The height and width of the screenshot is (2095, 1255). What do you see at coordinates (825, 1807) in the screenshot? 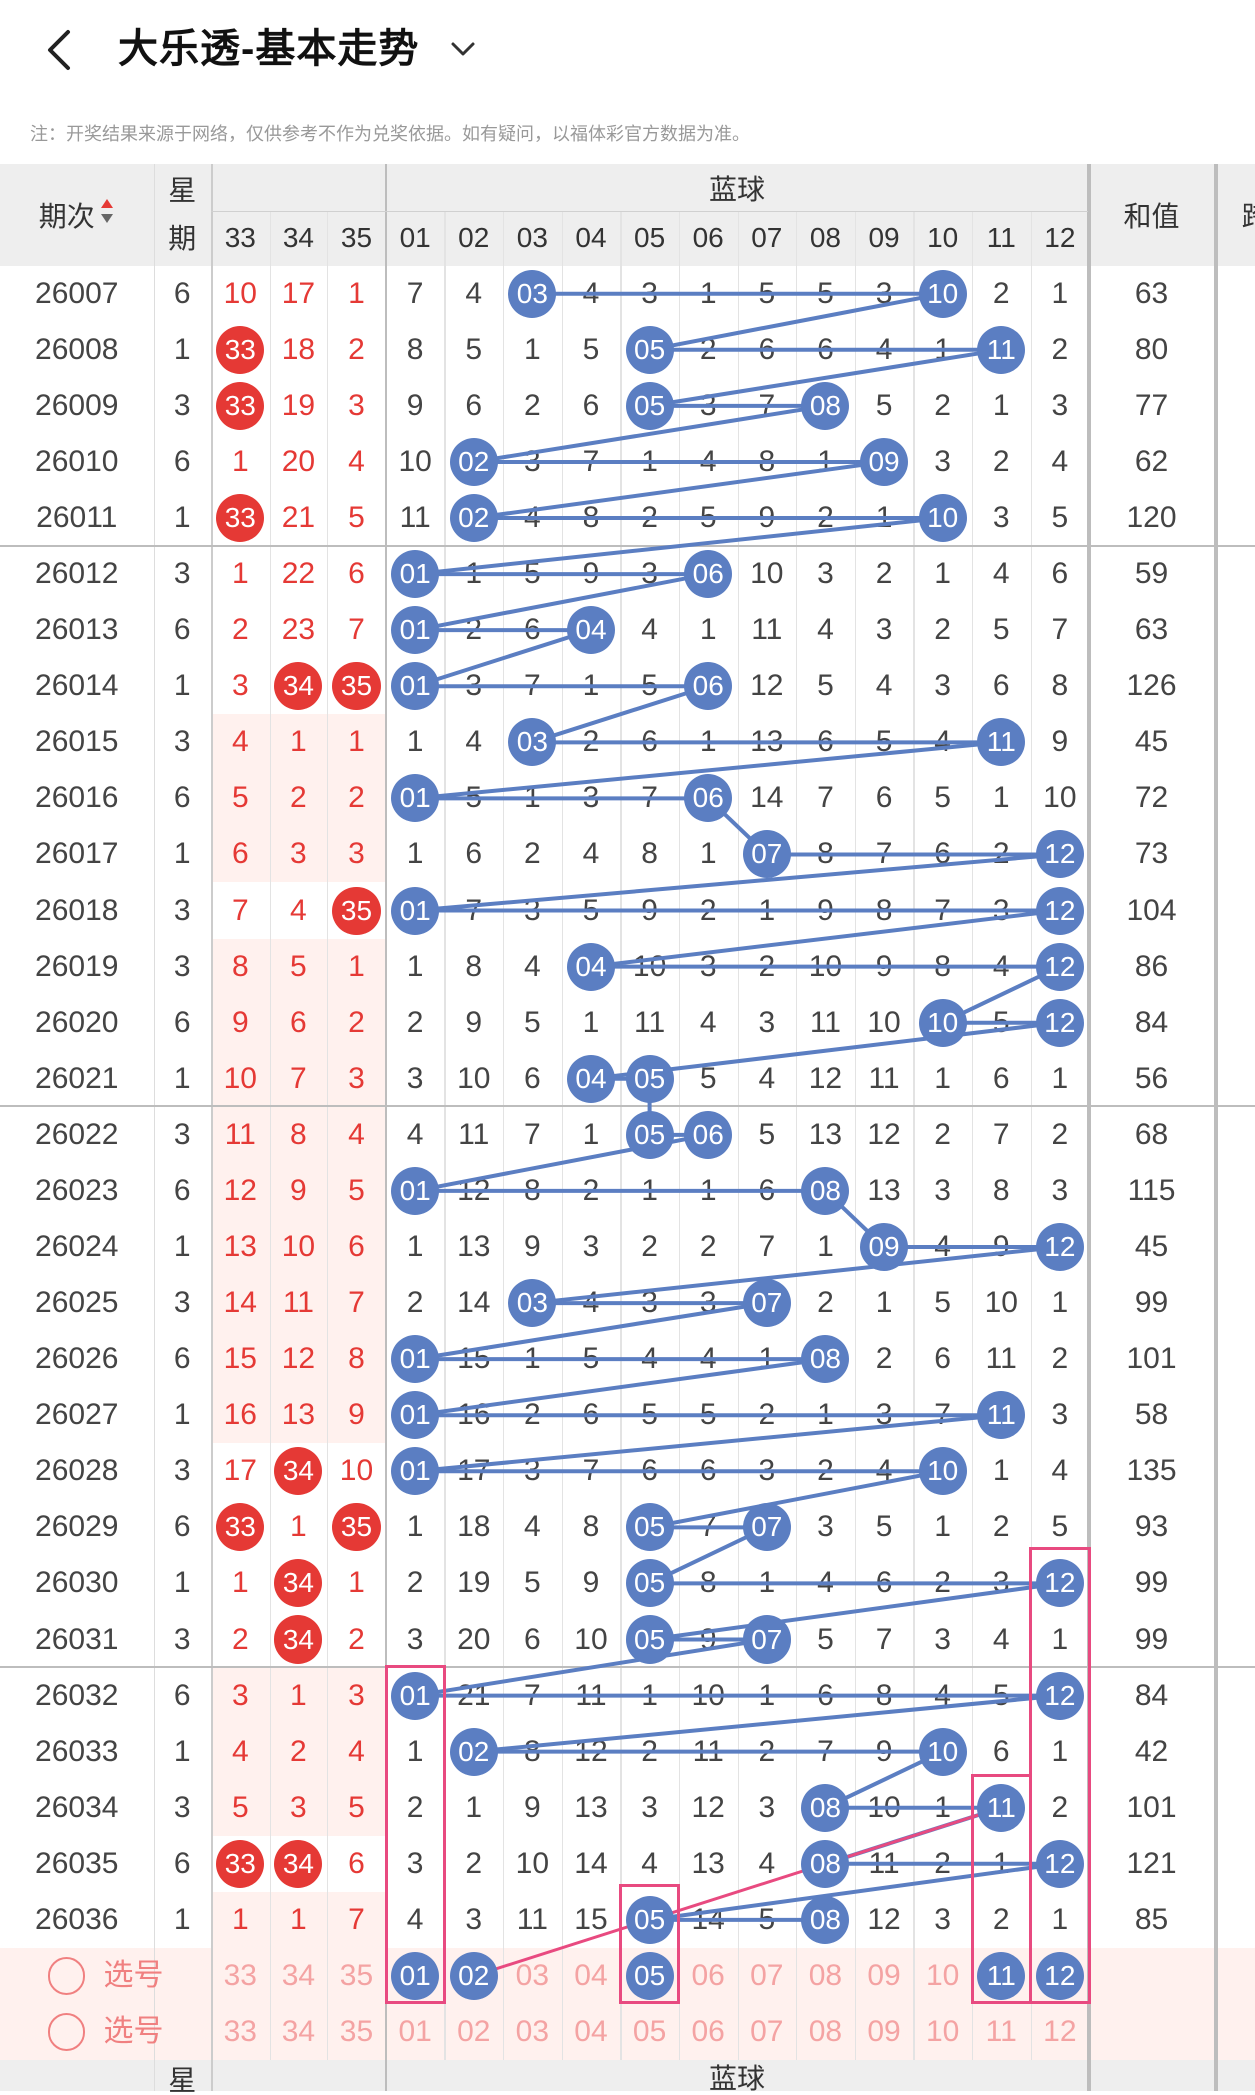
I see `blue-ball: 08` at bounding box center [825, 1807].